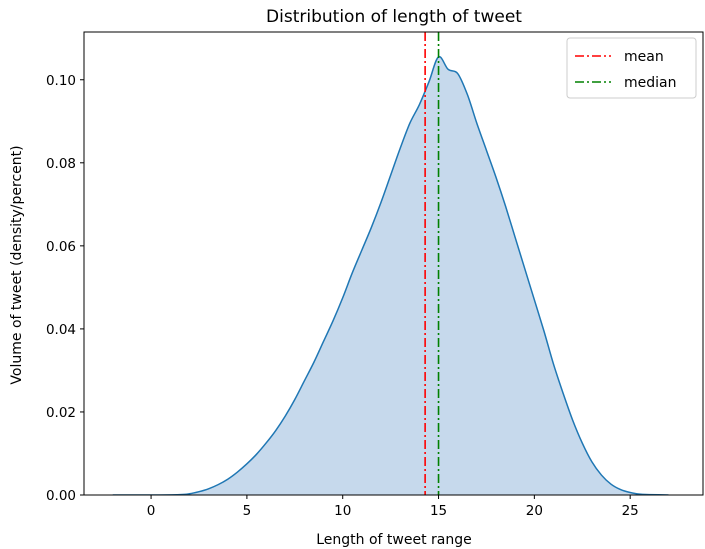 This screenshot has height=549, width=705. I want to click on x-axis-label: Length of tweet range, so click(394, 540).